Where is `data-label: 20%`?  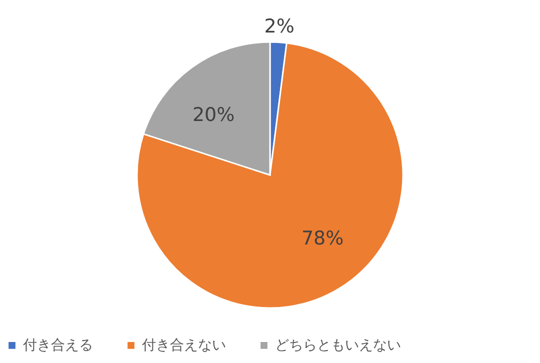
data-label: 20% is located at coordinates (213, 115).